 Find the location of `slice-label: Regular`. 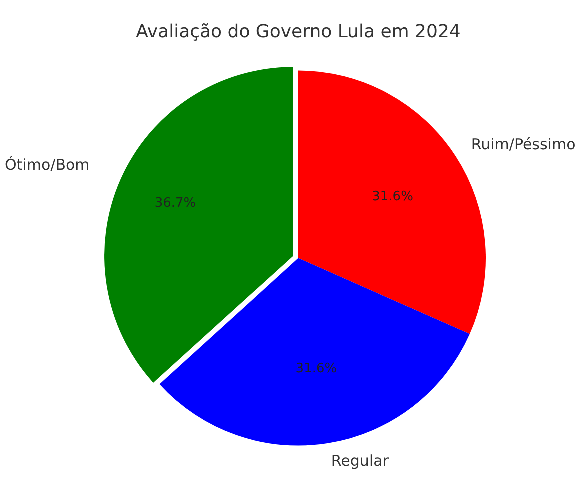

slice-label: Regular is located at coordinates (360, 461).